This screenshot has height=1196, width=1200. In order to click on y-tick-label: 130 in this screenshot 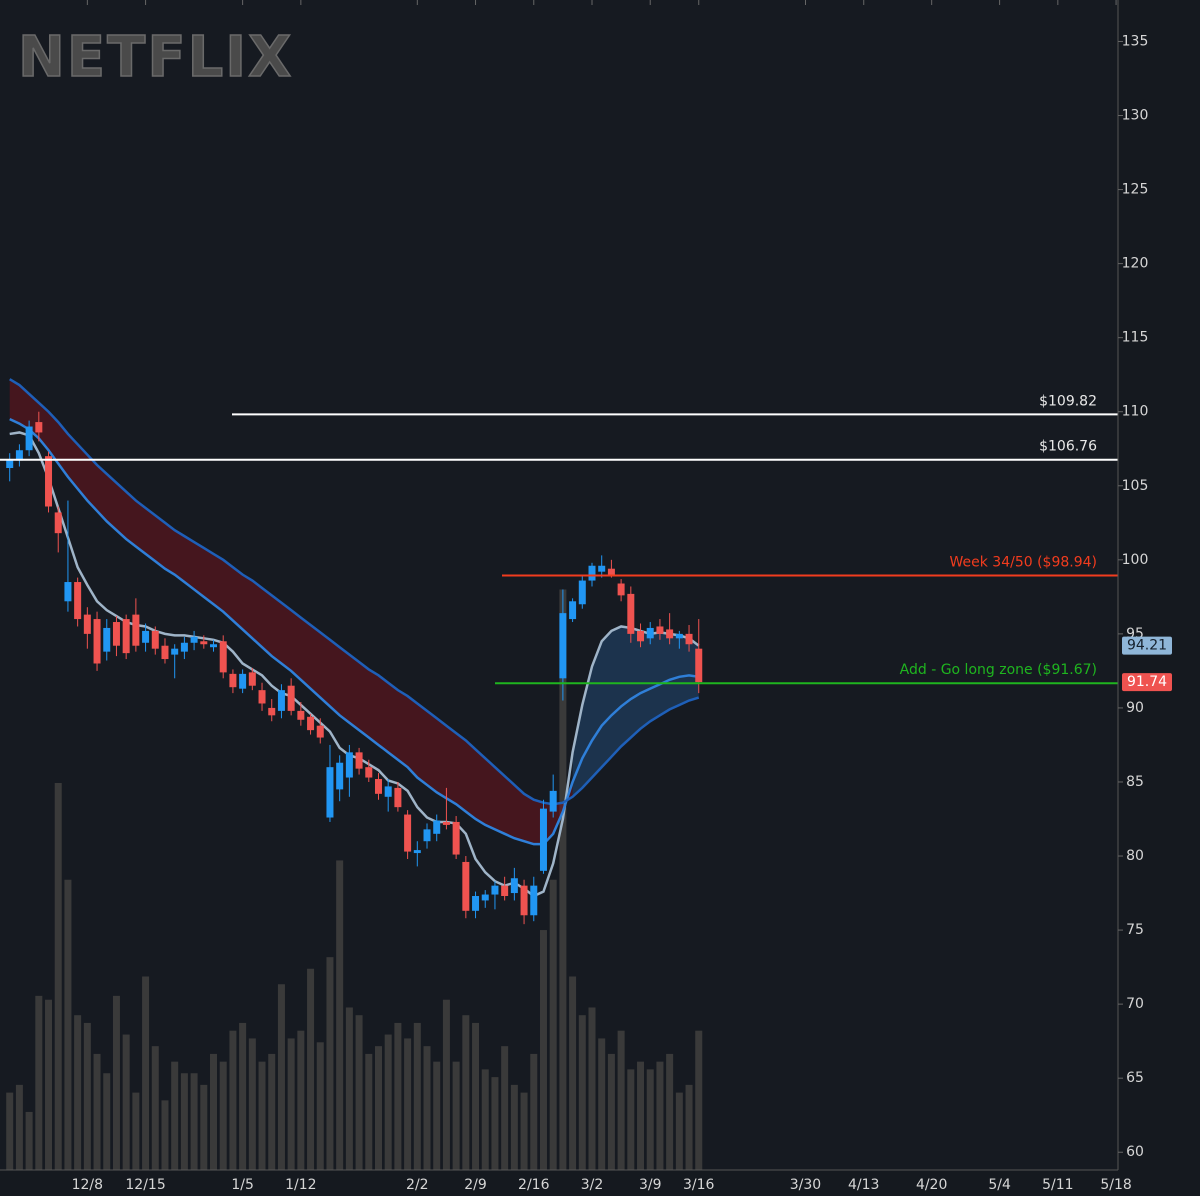, I will do `click(1135, 116)`.